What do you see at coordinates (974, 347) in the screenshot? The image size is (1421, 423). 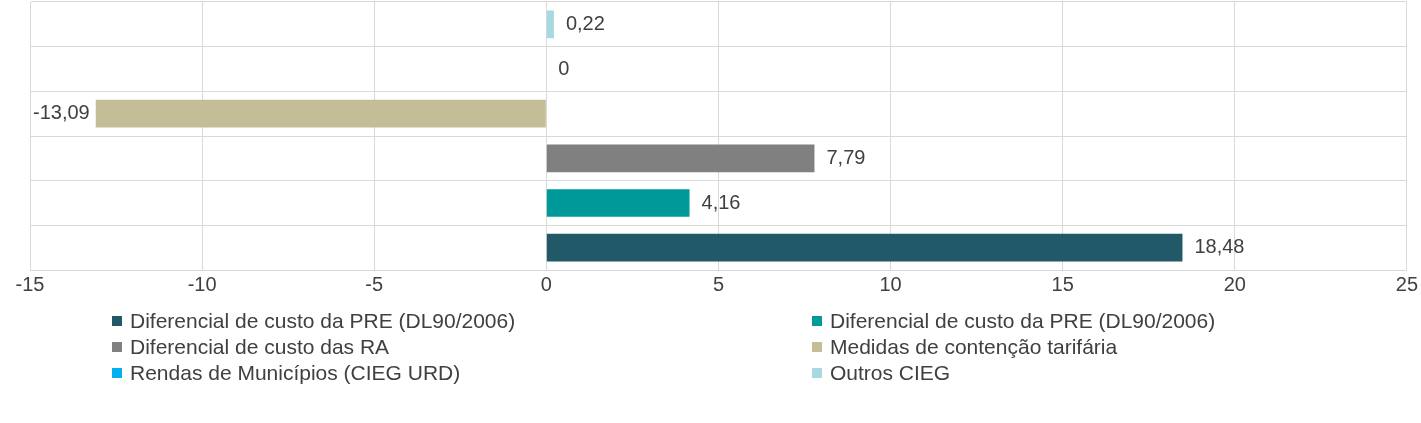 I see `legend-label: Medidas de contenção tarifária` at bounding box center [974, 347].